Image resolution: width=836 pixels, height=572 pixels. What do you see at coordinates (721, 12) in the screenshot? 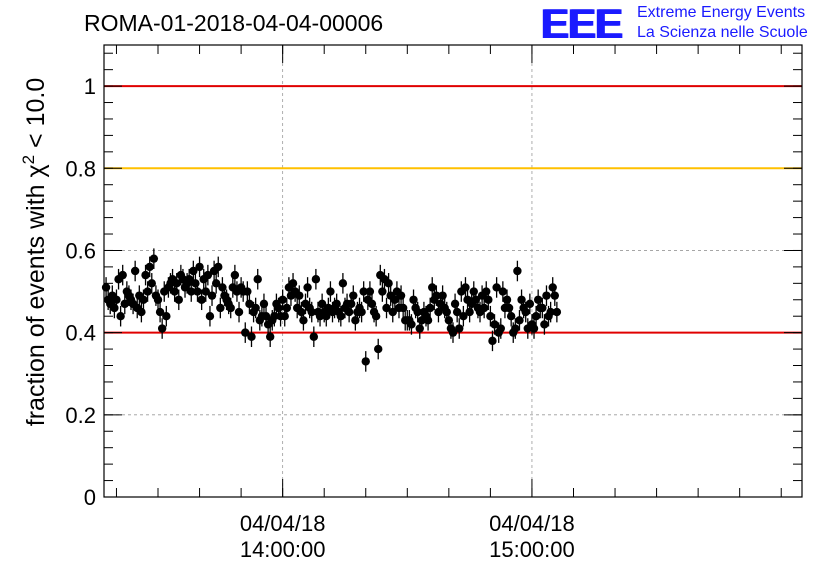
I see `logo-tagline-1: Extreme Energy Events` at bounding box center [721, 12].